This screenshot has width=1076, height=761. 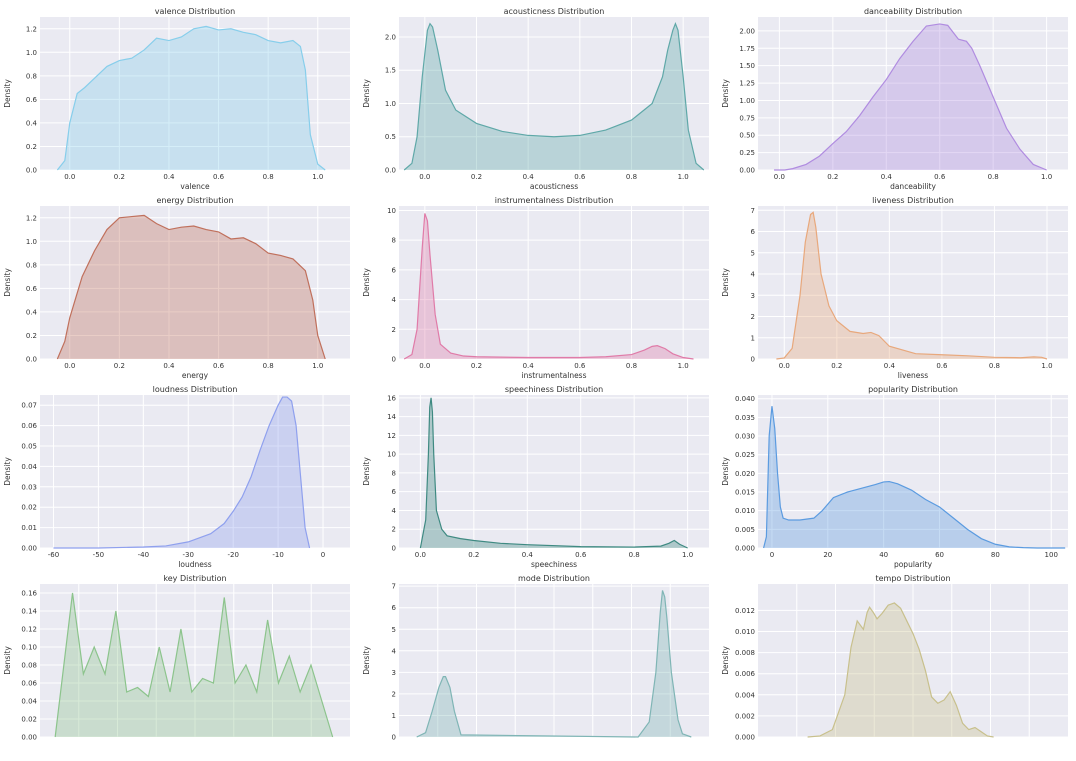 I want to click on x-tick-label: 20, so click(x=827, y=555).